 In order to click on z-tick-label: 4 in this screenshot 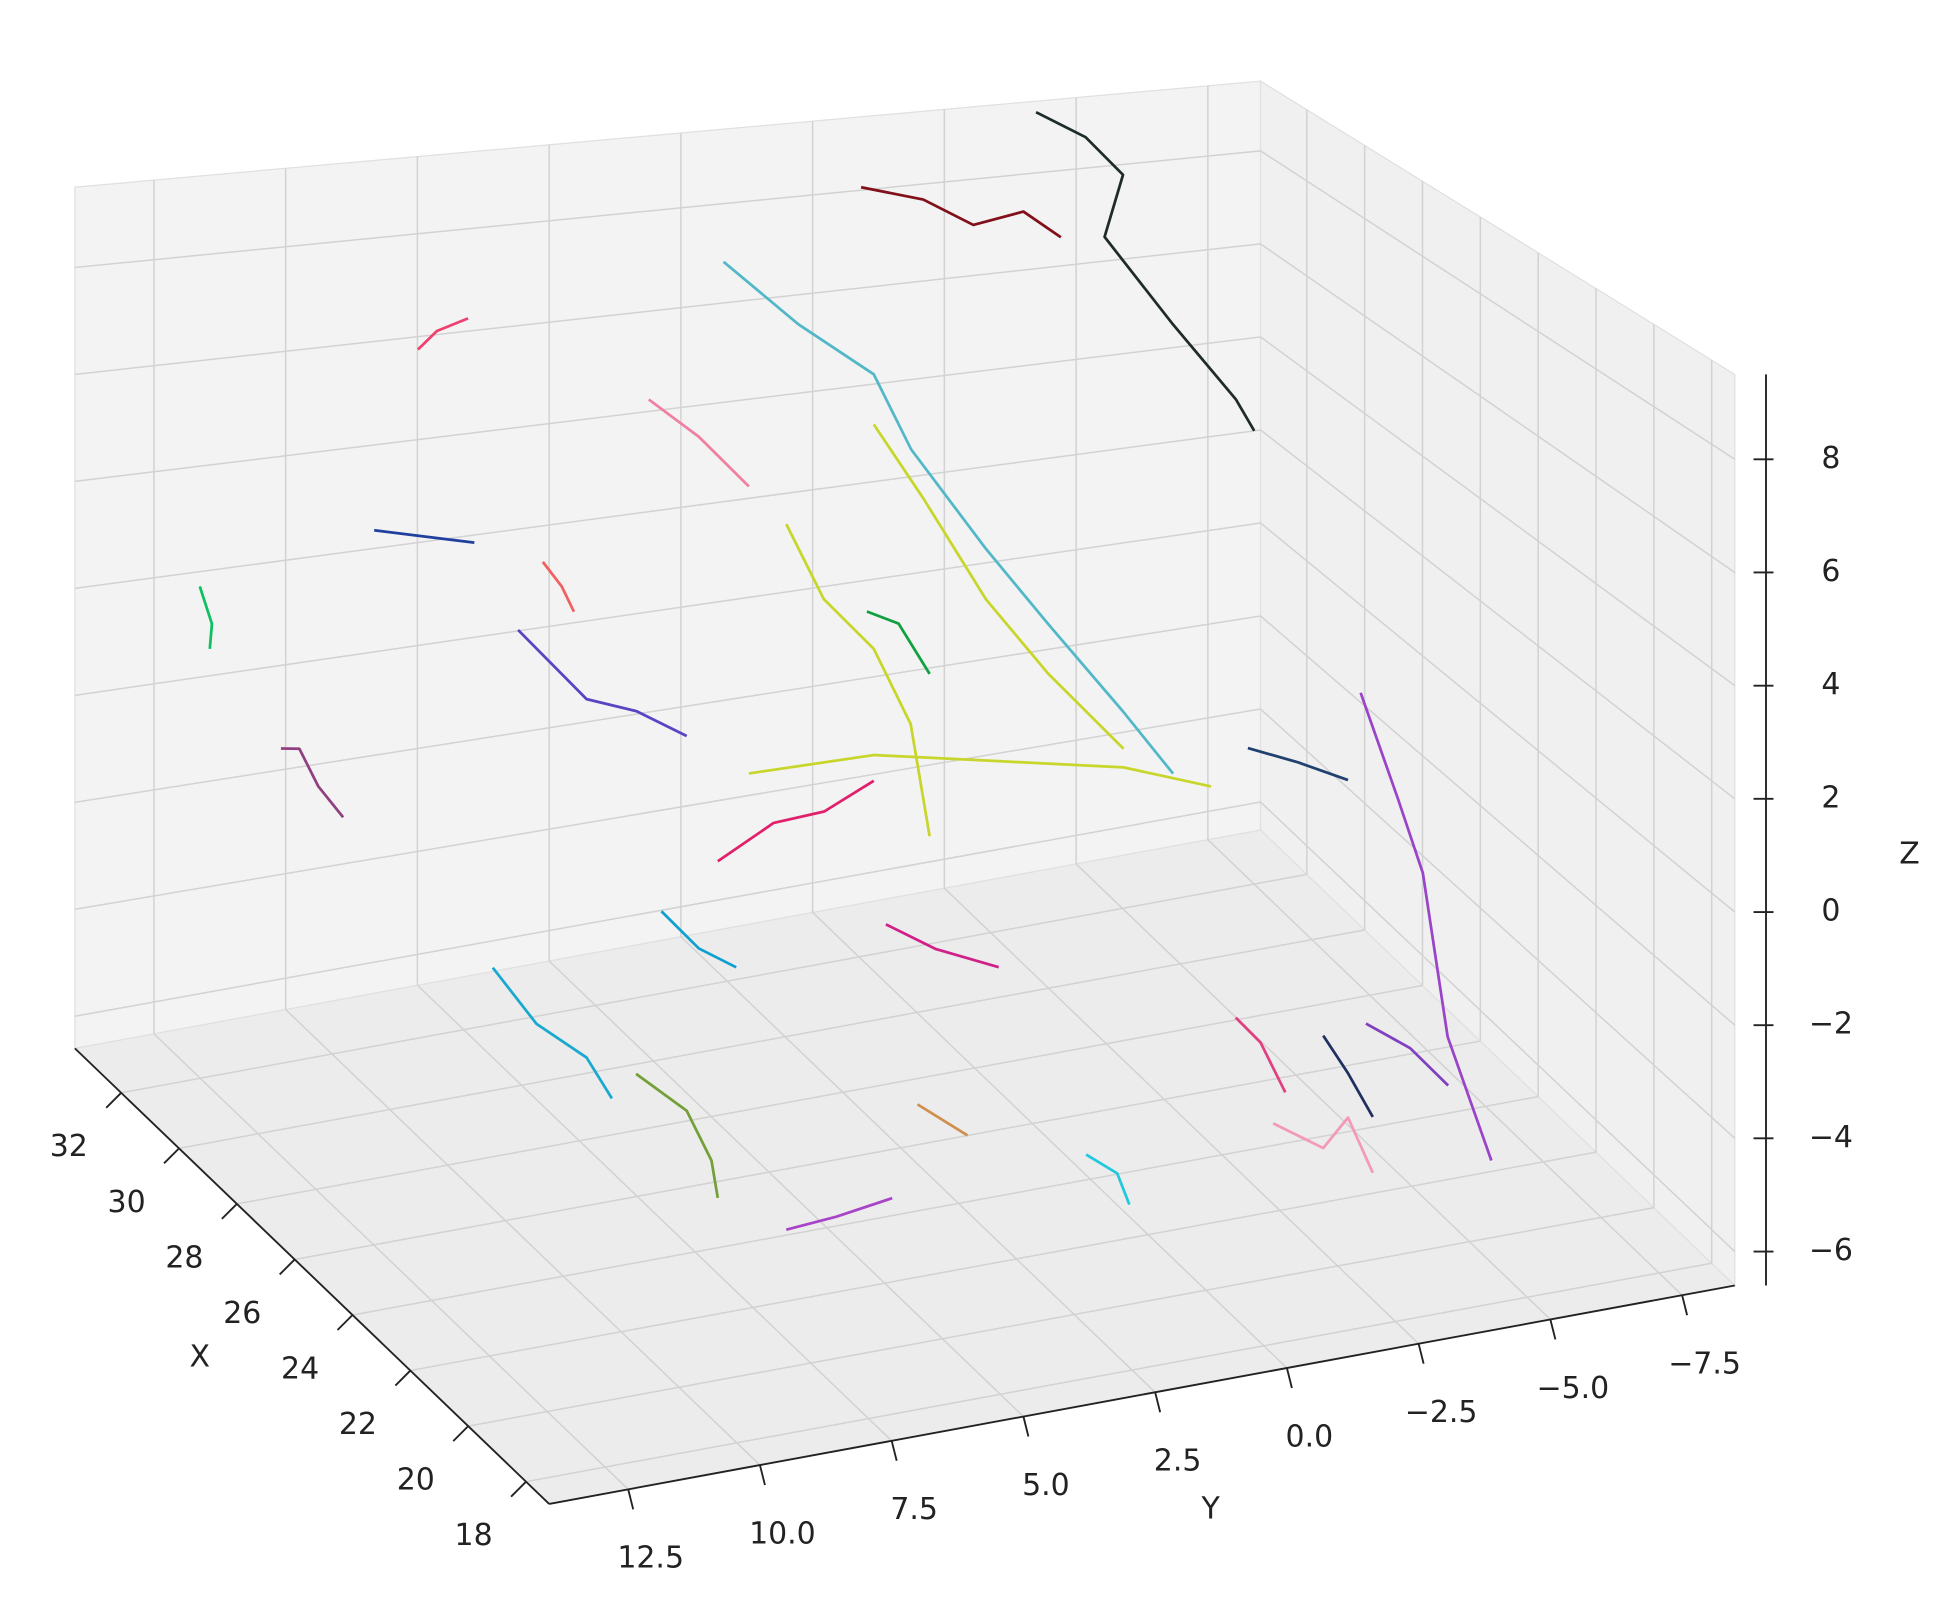, I will do `click(1830, 684)`.